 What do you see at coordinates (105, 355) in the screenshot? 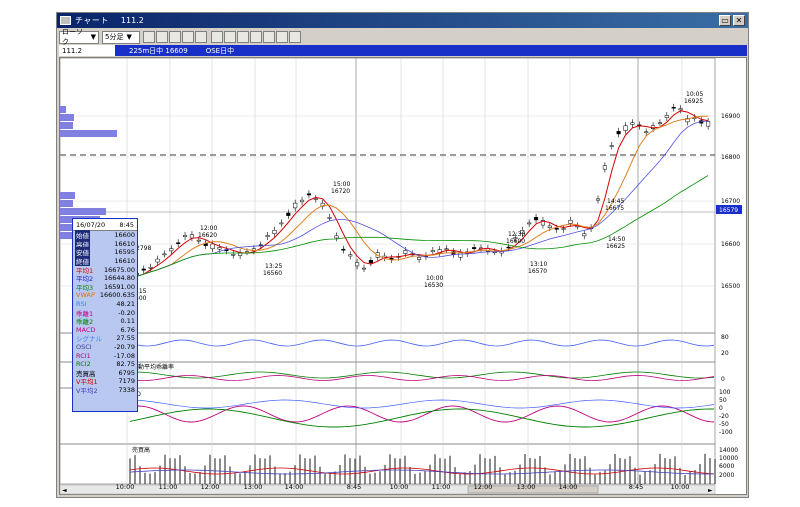
I see `panel-row: RCI1 -17.08` at bounding box center [105, 355].